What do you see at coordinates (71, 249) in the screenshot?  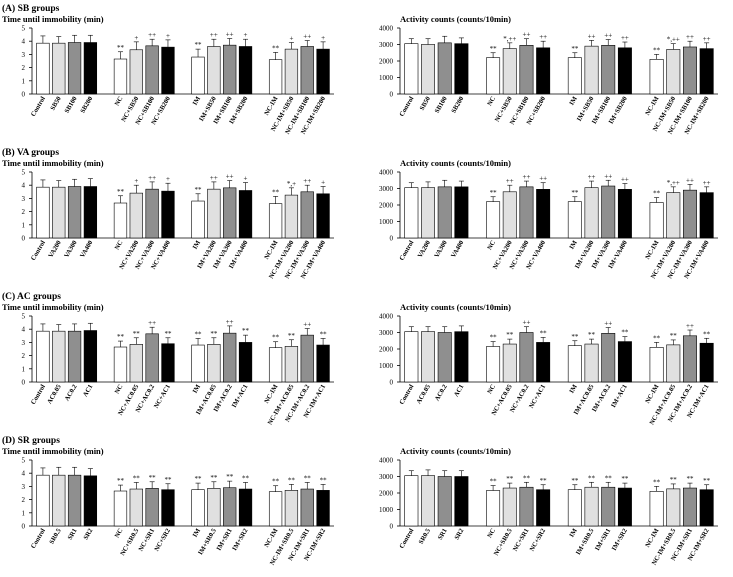 I see `category-label: VA300` at bounding box center [71, 249].